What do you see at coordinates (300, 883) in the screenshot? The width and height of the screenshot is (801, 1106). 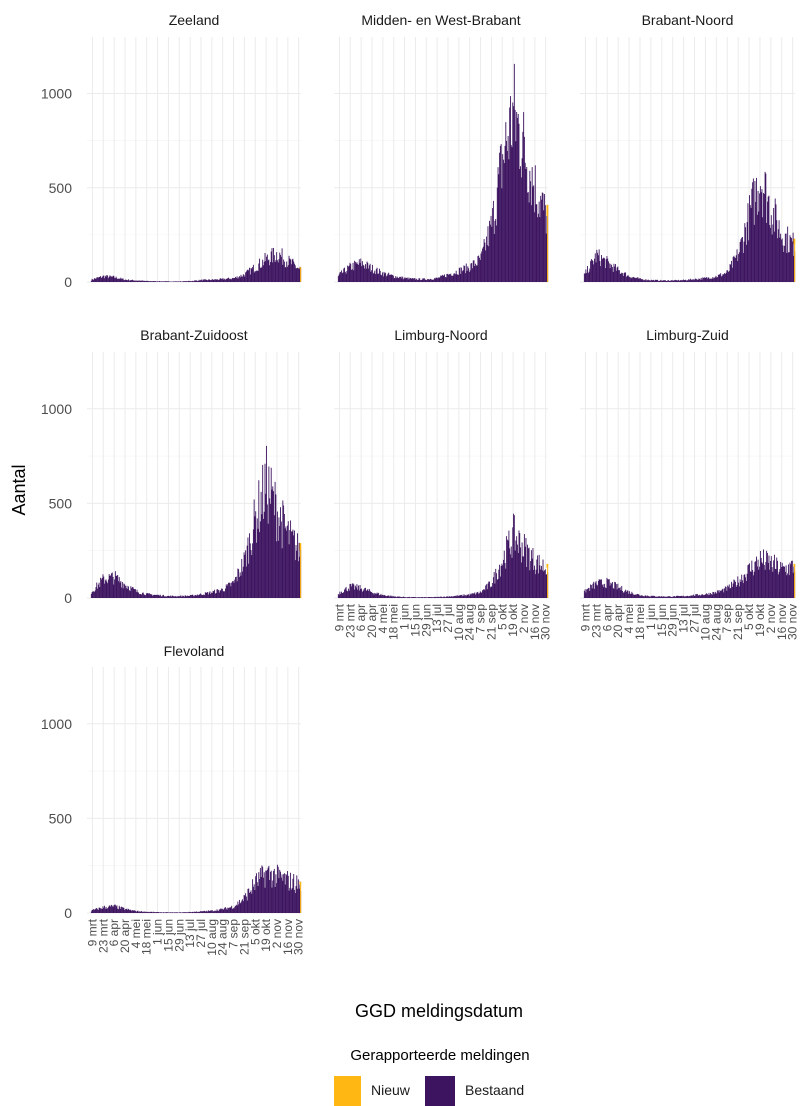 I see `bar-nieuw` at bounding box center [300, 883].